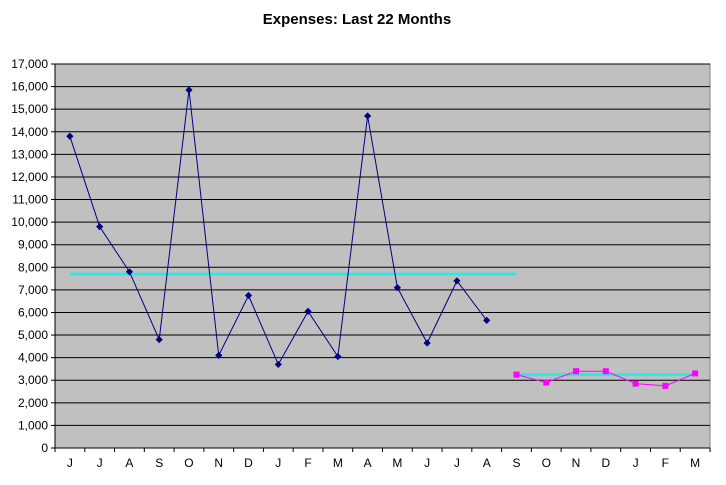 The height and width of the screenshot is (485, 726). Describe the element at coordinates (29, 109) in the screenshot. I see `y-tick-label: 15,000` at that location.